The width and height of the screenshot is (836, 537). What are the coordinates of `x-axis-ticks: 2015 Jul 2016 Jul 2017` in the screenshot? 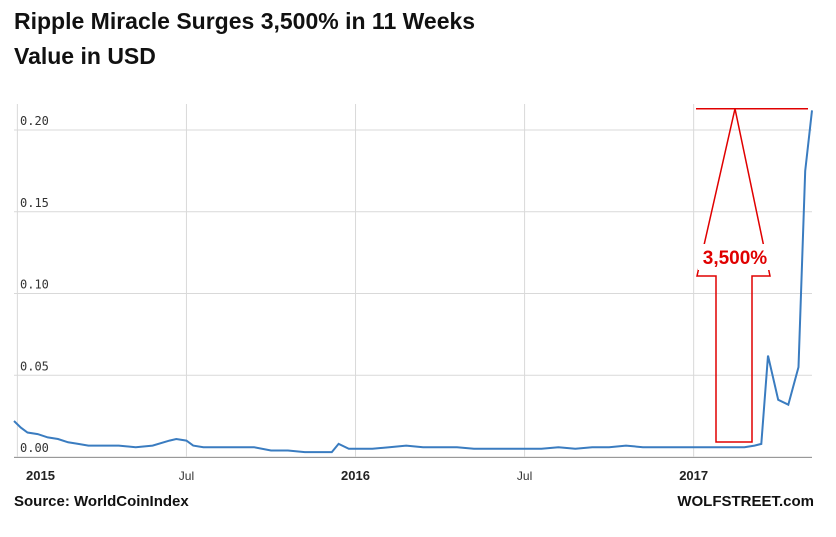 It's located at (367, 475).